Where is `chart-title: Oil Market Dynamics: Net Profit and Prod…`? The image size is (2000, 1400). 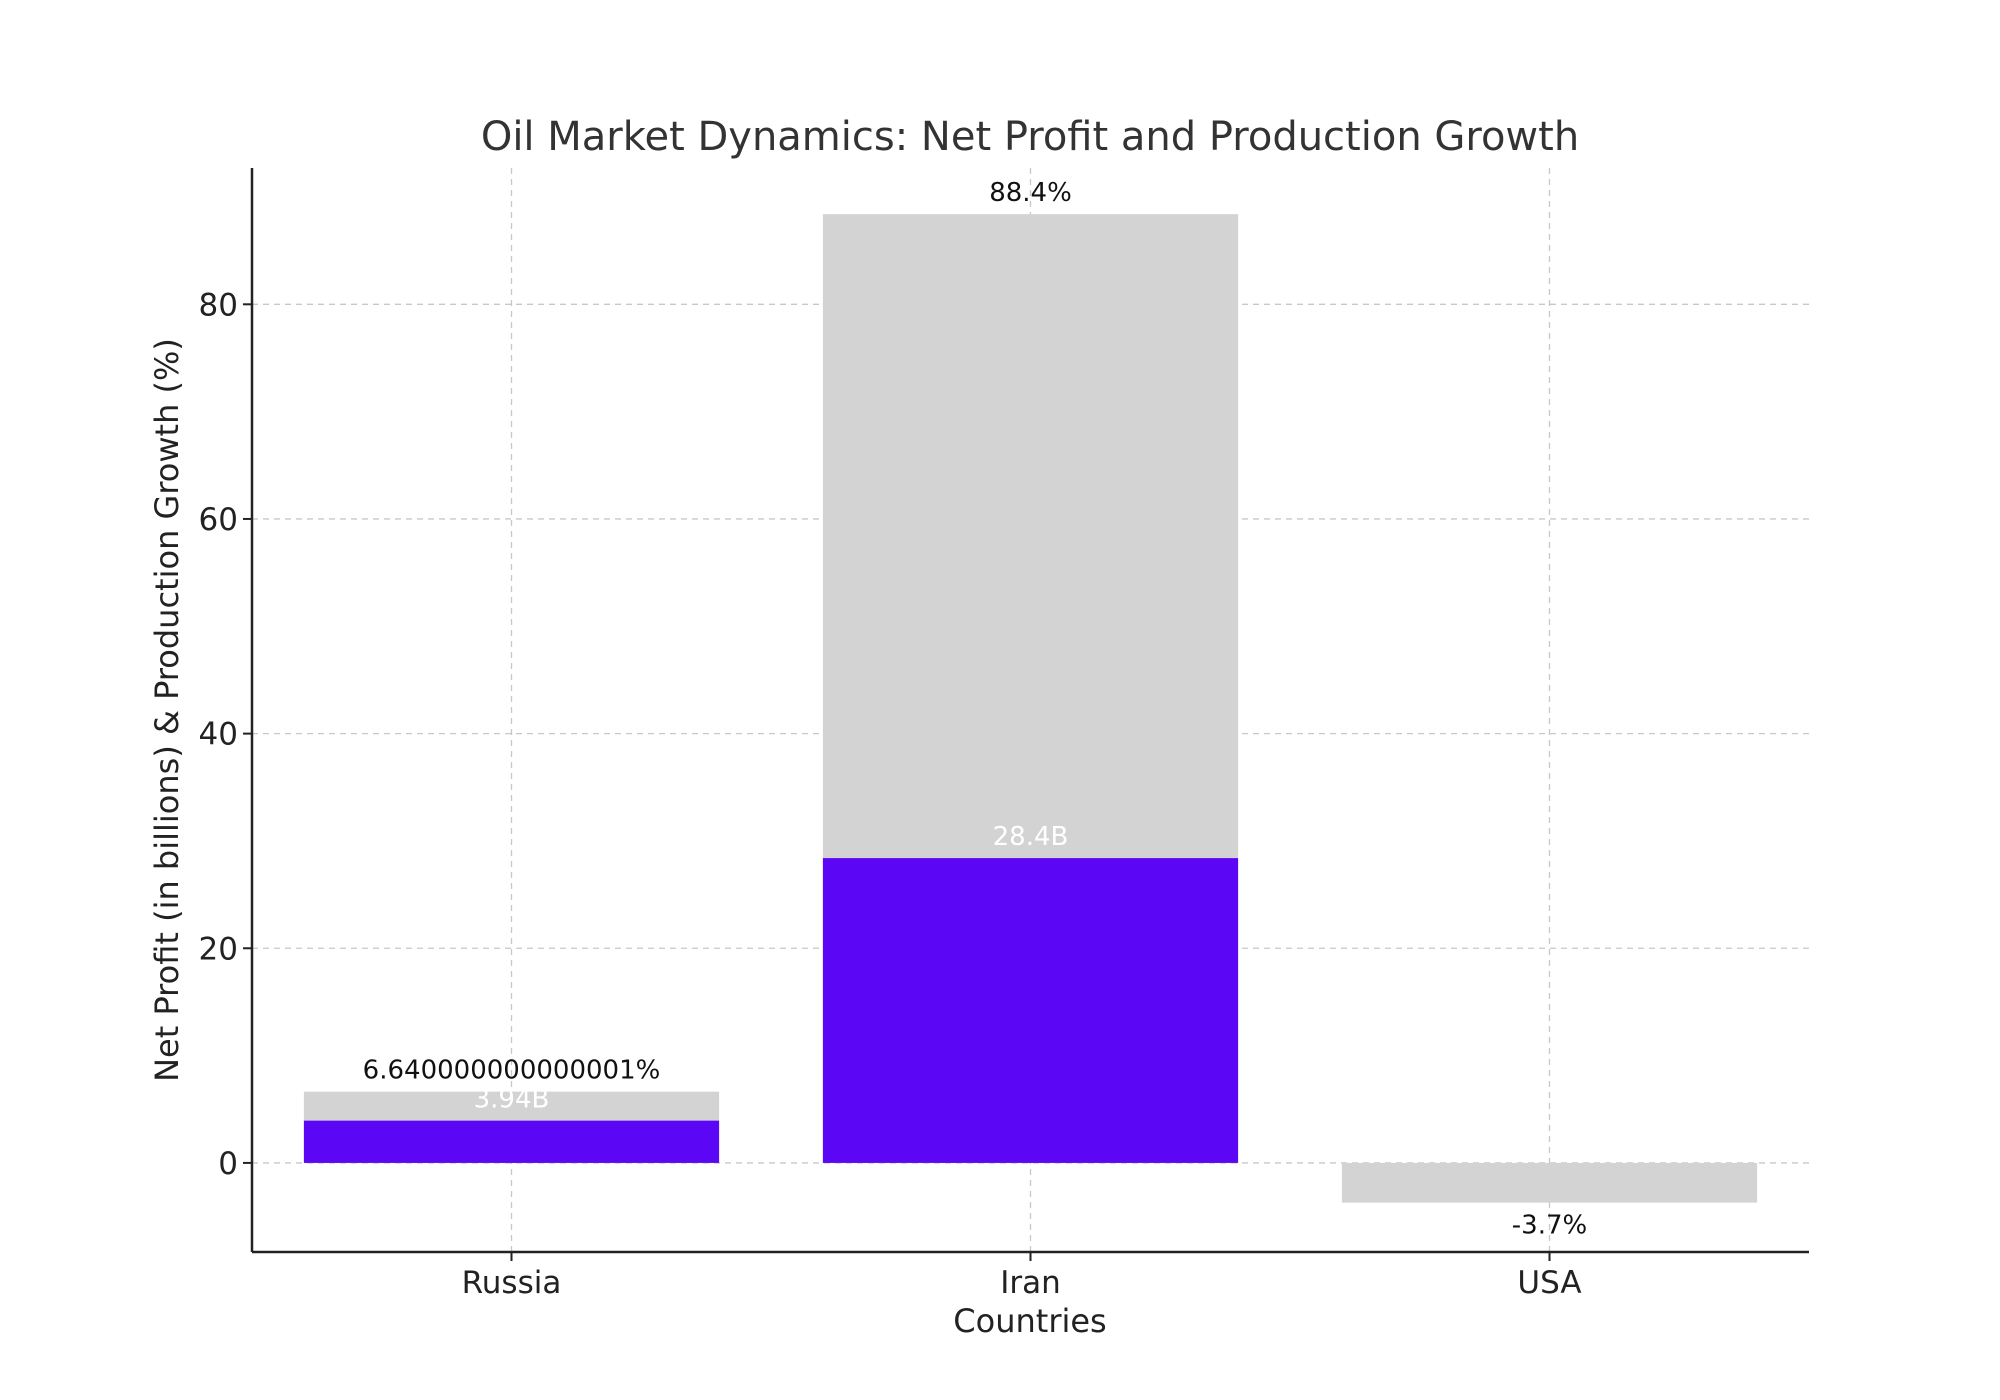 chart-title: Oil Market Dynamics: Net Profit and Prod… is located at coordinates (1030, 137).